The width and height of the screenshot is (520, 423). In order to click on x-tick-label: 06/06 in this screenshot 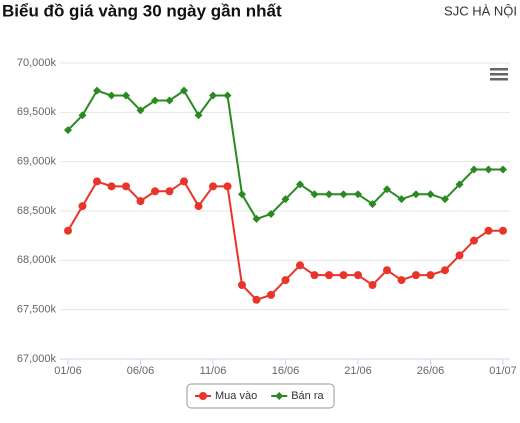, I will do `click(141, 371)`.